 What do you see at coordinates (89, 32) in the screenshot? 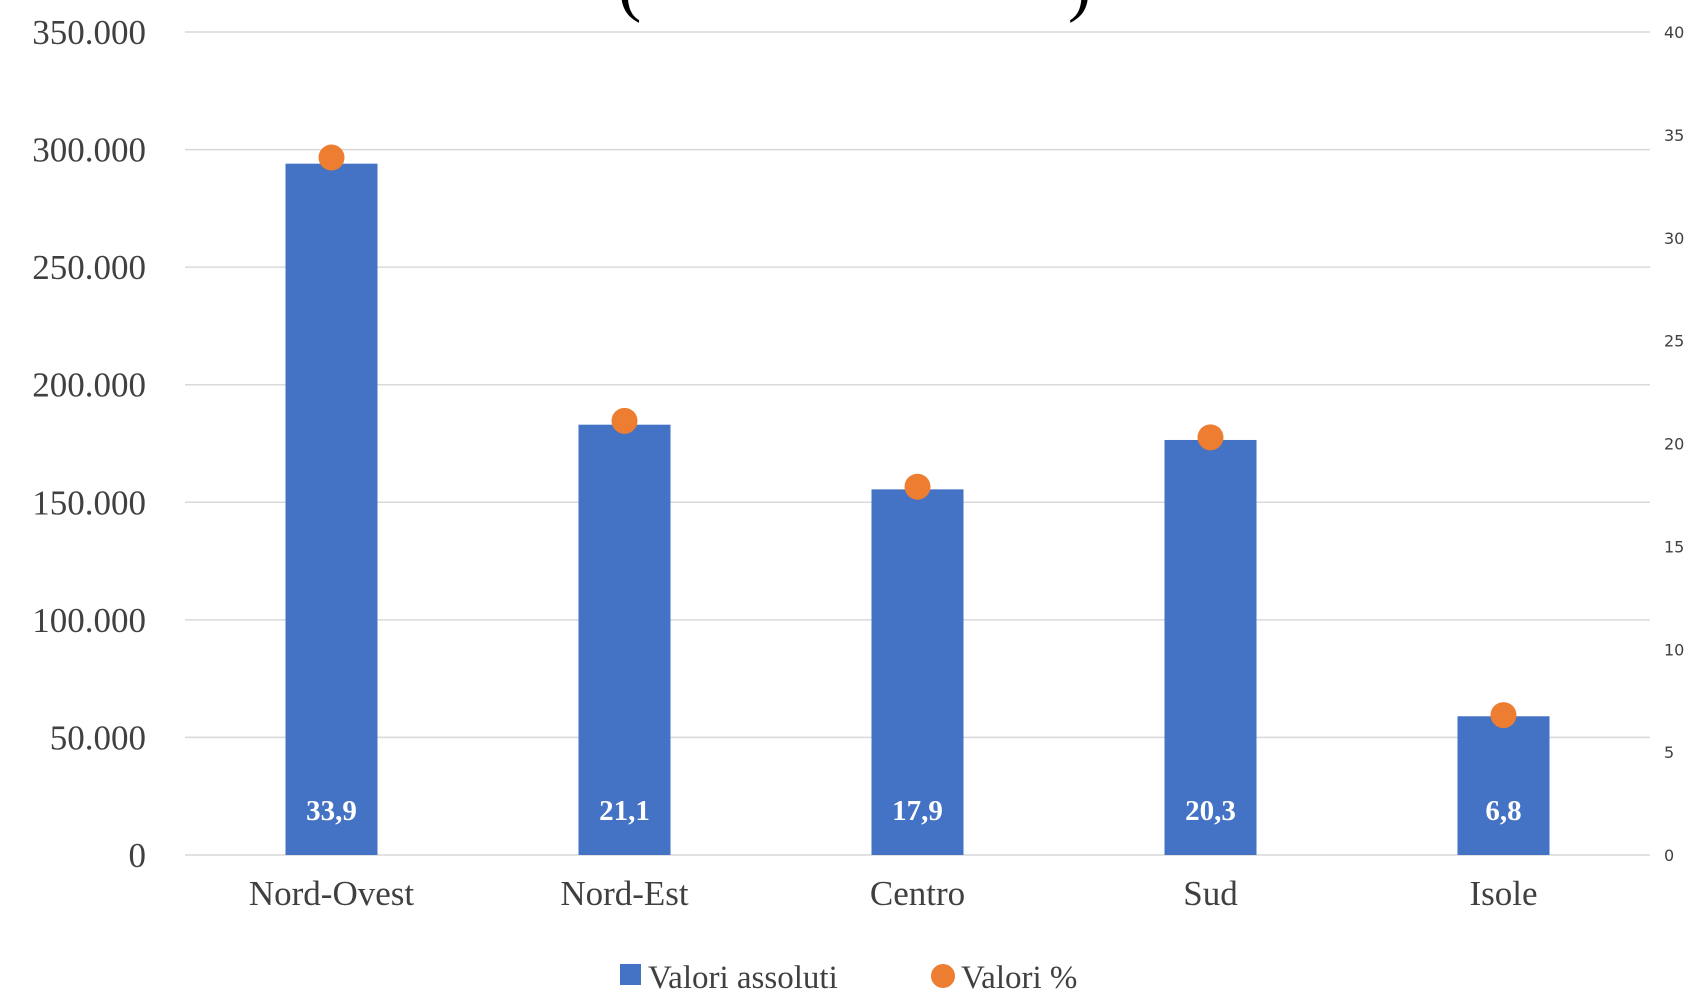
I see `y-left-tick-label: 350.000` at bounding box center [89, 32].